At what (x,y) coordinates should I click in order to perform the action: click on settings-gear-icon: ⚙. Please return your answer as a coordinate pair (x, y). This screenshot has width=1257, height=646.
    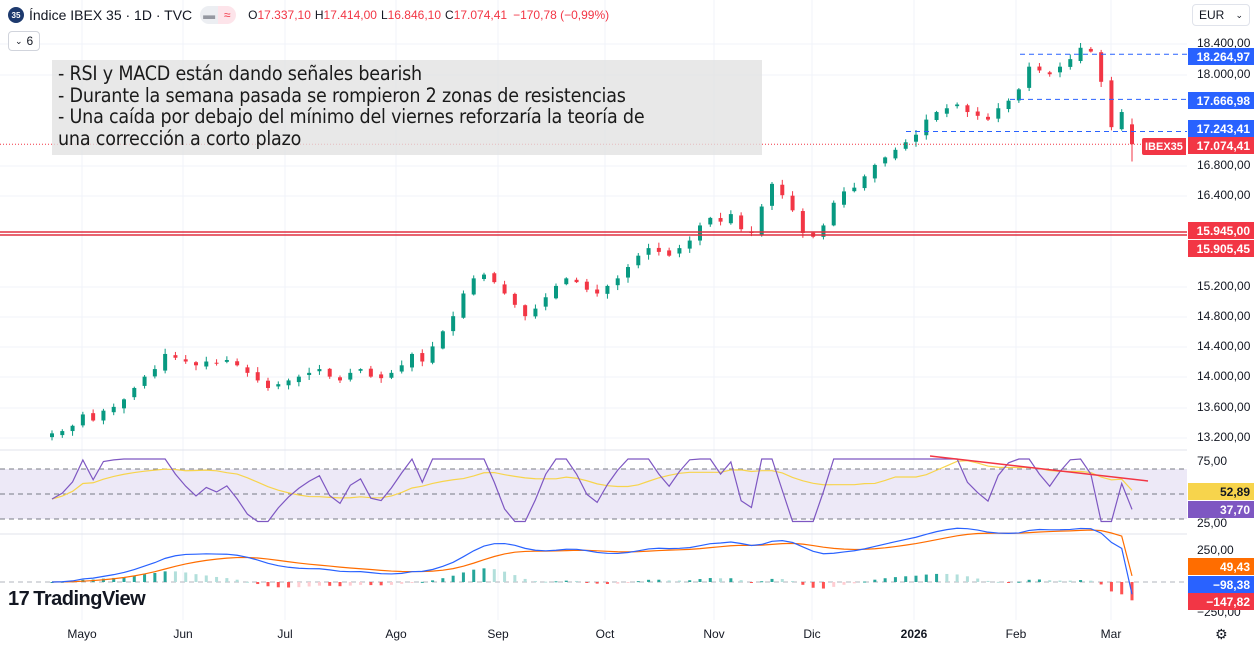
    Looking at the image, I should click on (1221, 634).